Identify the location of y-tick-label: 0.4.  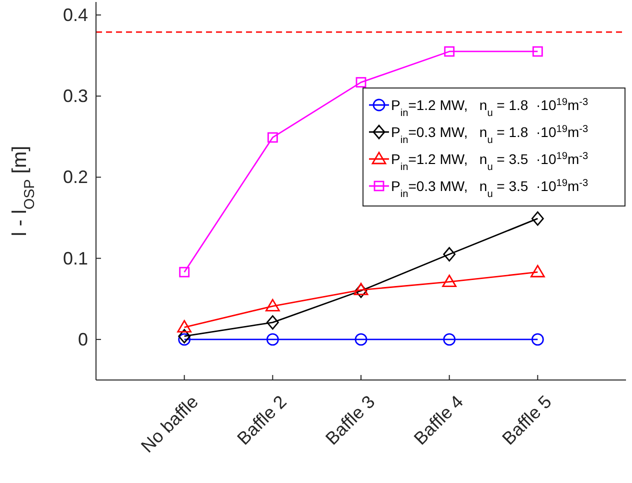
(75, 14).